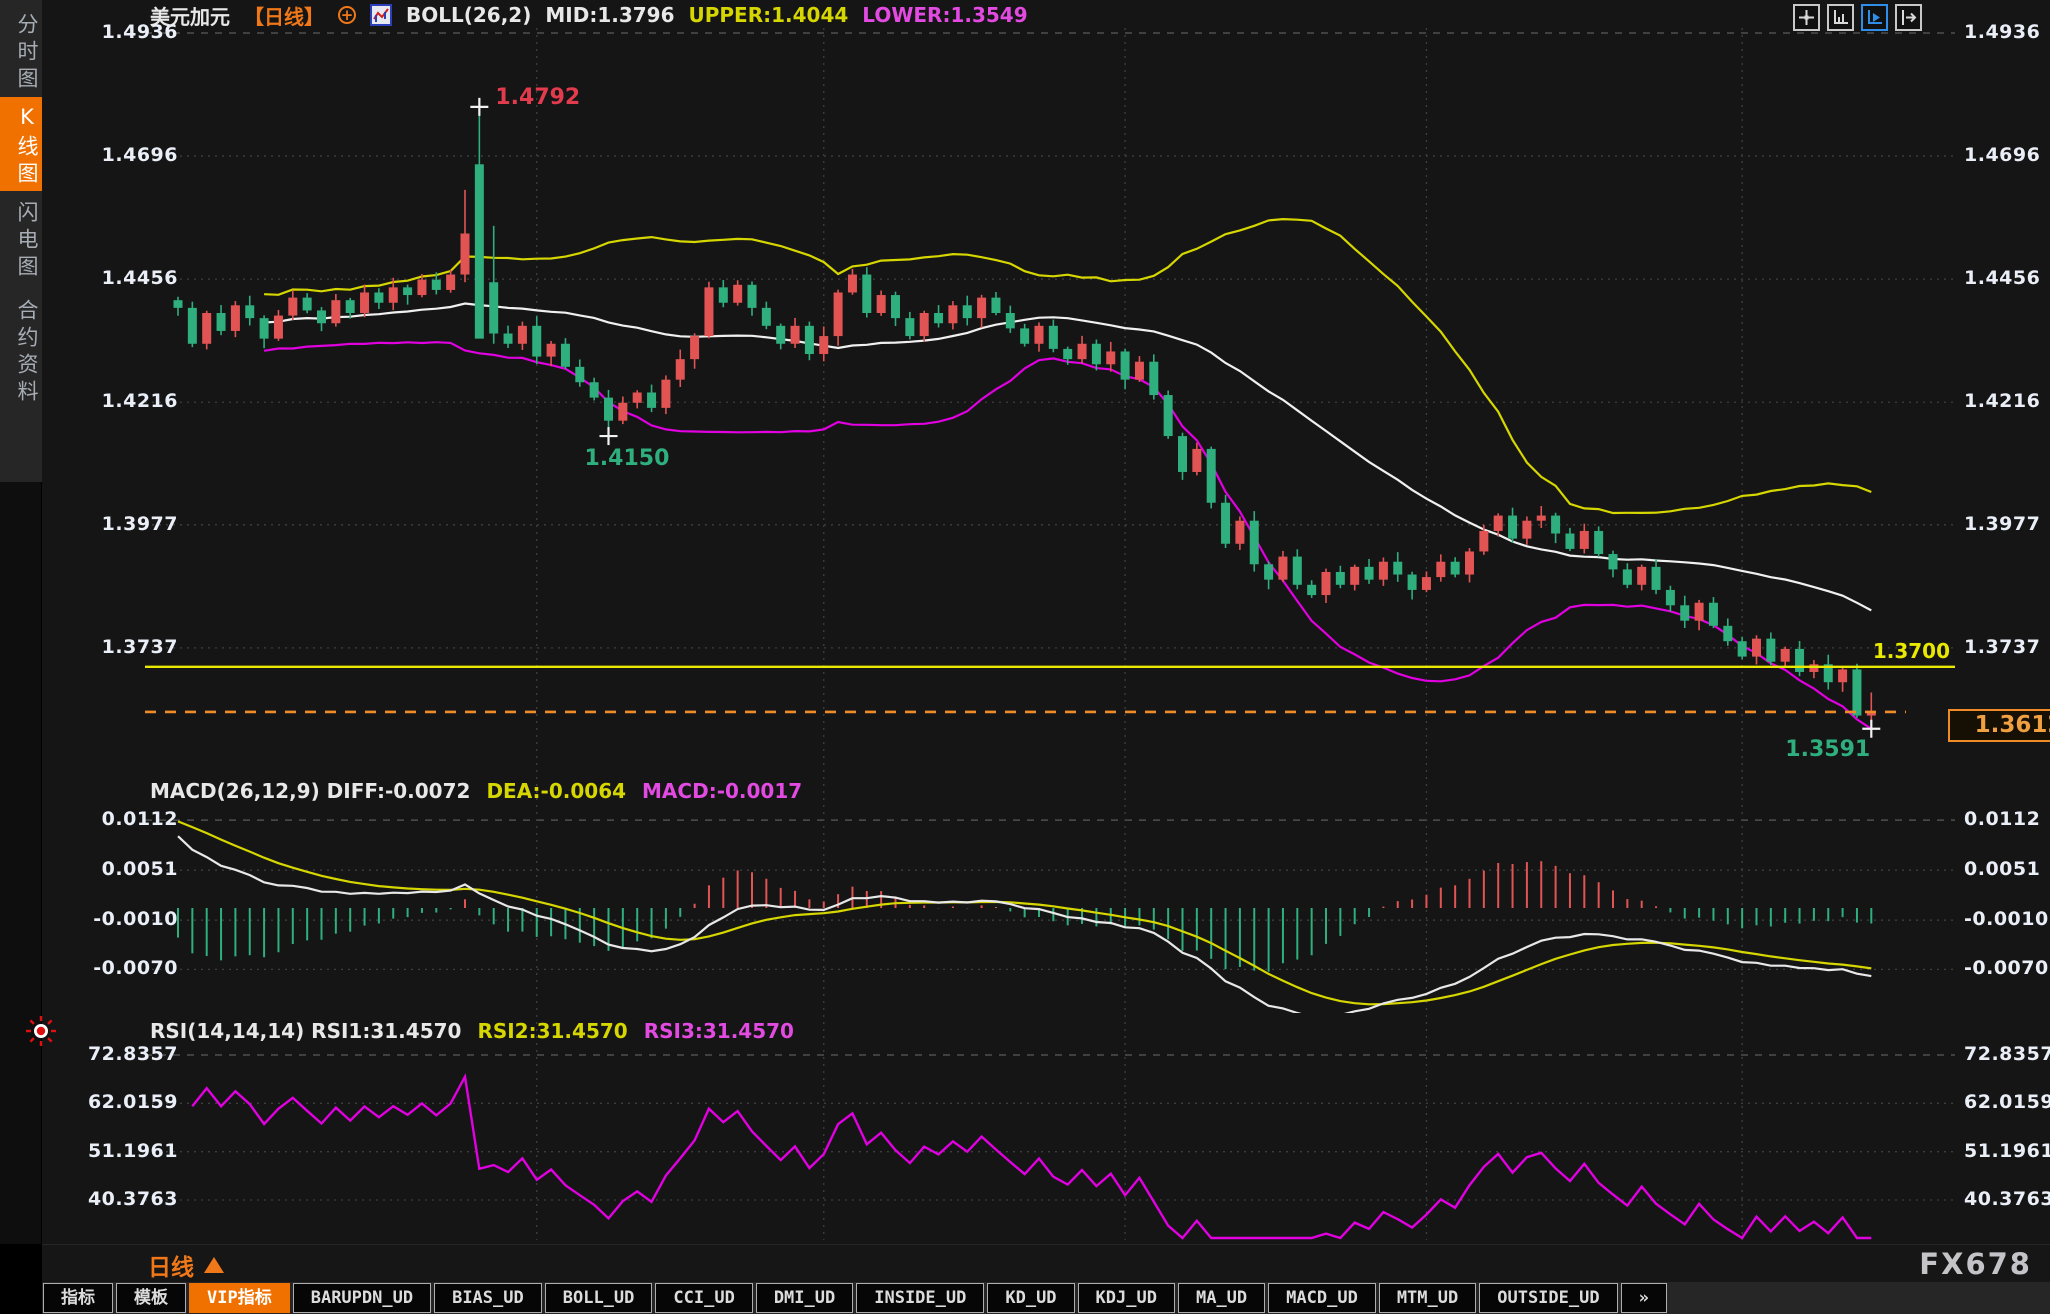 The height and width of the screenshot is (1314, 2050). I want to click on symbol-name: 美元加元, so click(190, 16).